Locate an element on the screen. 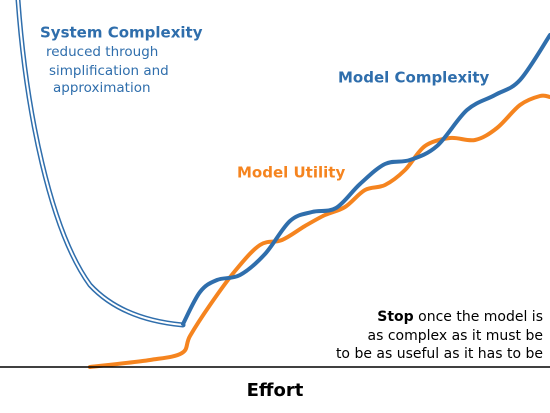  stop-bold: Stop is located at coordinates (395, 317).